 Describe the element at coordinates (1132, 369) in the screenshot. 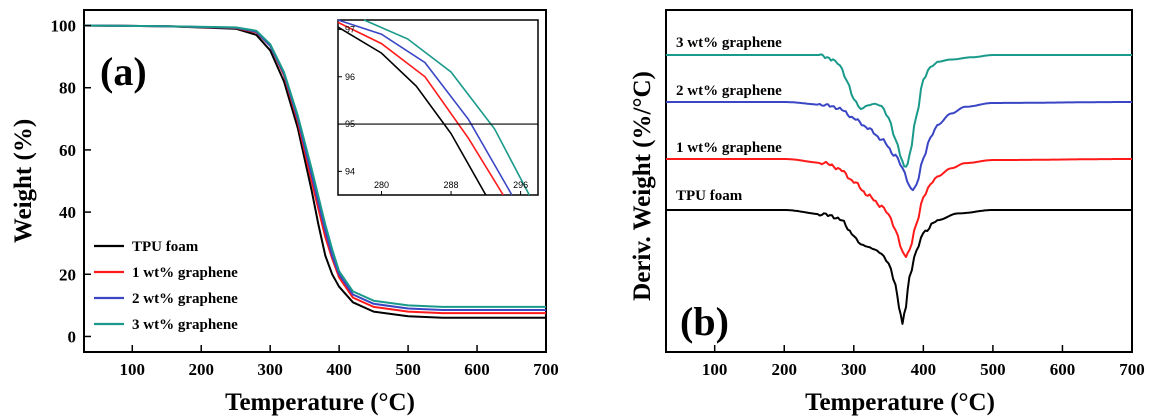

I see `panel-b-x-tick-label: 700` at that location.